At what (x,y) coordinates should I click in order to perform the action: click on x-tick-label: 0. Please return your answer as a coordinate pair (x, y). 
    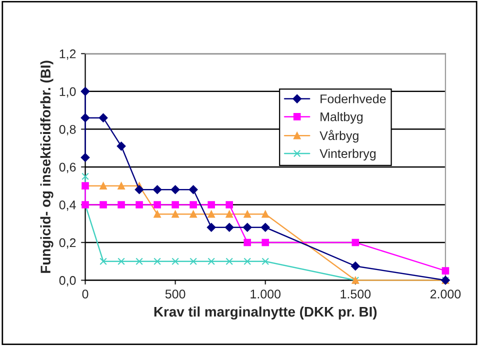
    Looking at the image, I should click on (85, 294).